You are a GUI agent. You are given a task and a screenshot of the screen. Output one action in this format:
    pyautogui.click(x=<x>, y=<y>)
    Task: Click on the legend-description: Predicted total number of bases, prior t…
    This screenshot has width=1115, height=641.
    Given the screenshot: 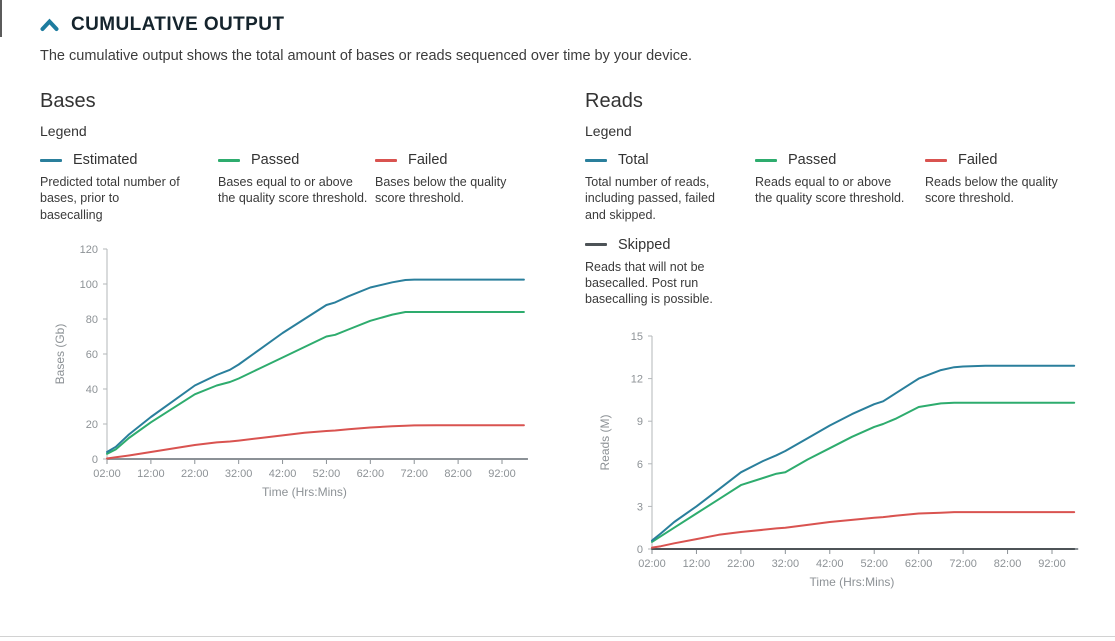 What is the action you would take?
    pyautogui.click(x=110, y=198)
    